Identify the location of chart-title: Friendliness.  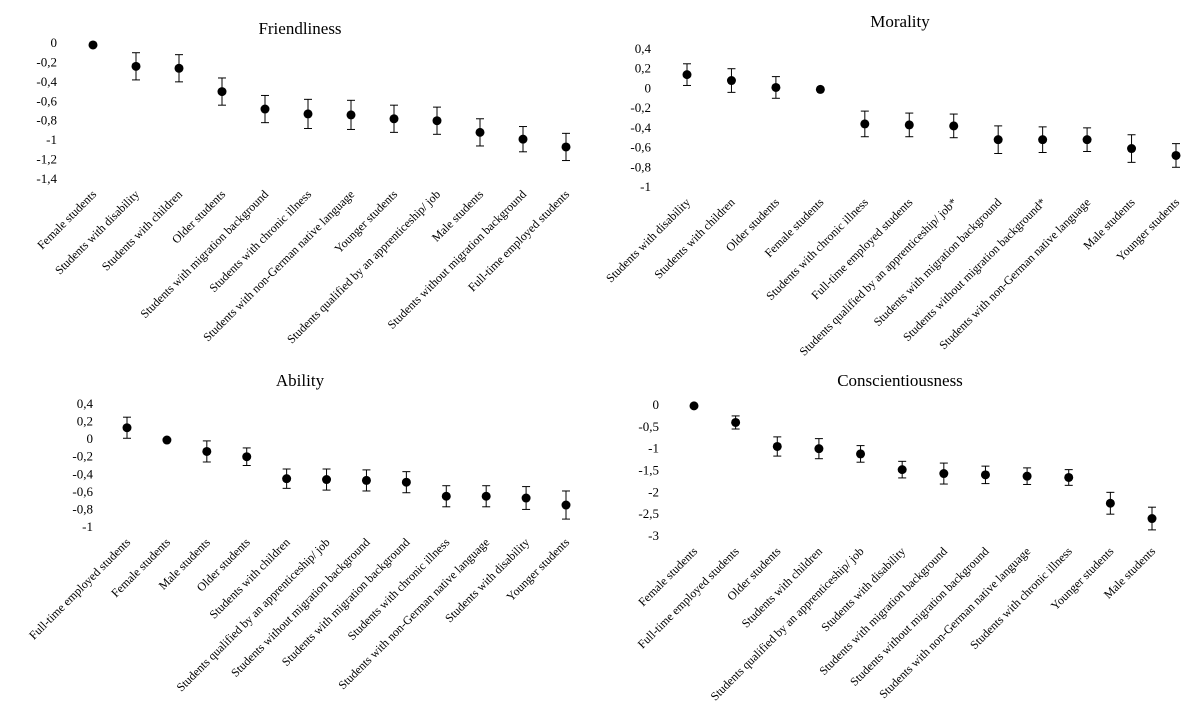
(299, 28).